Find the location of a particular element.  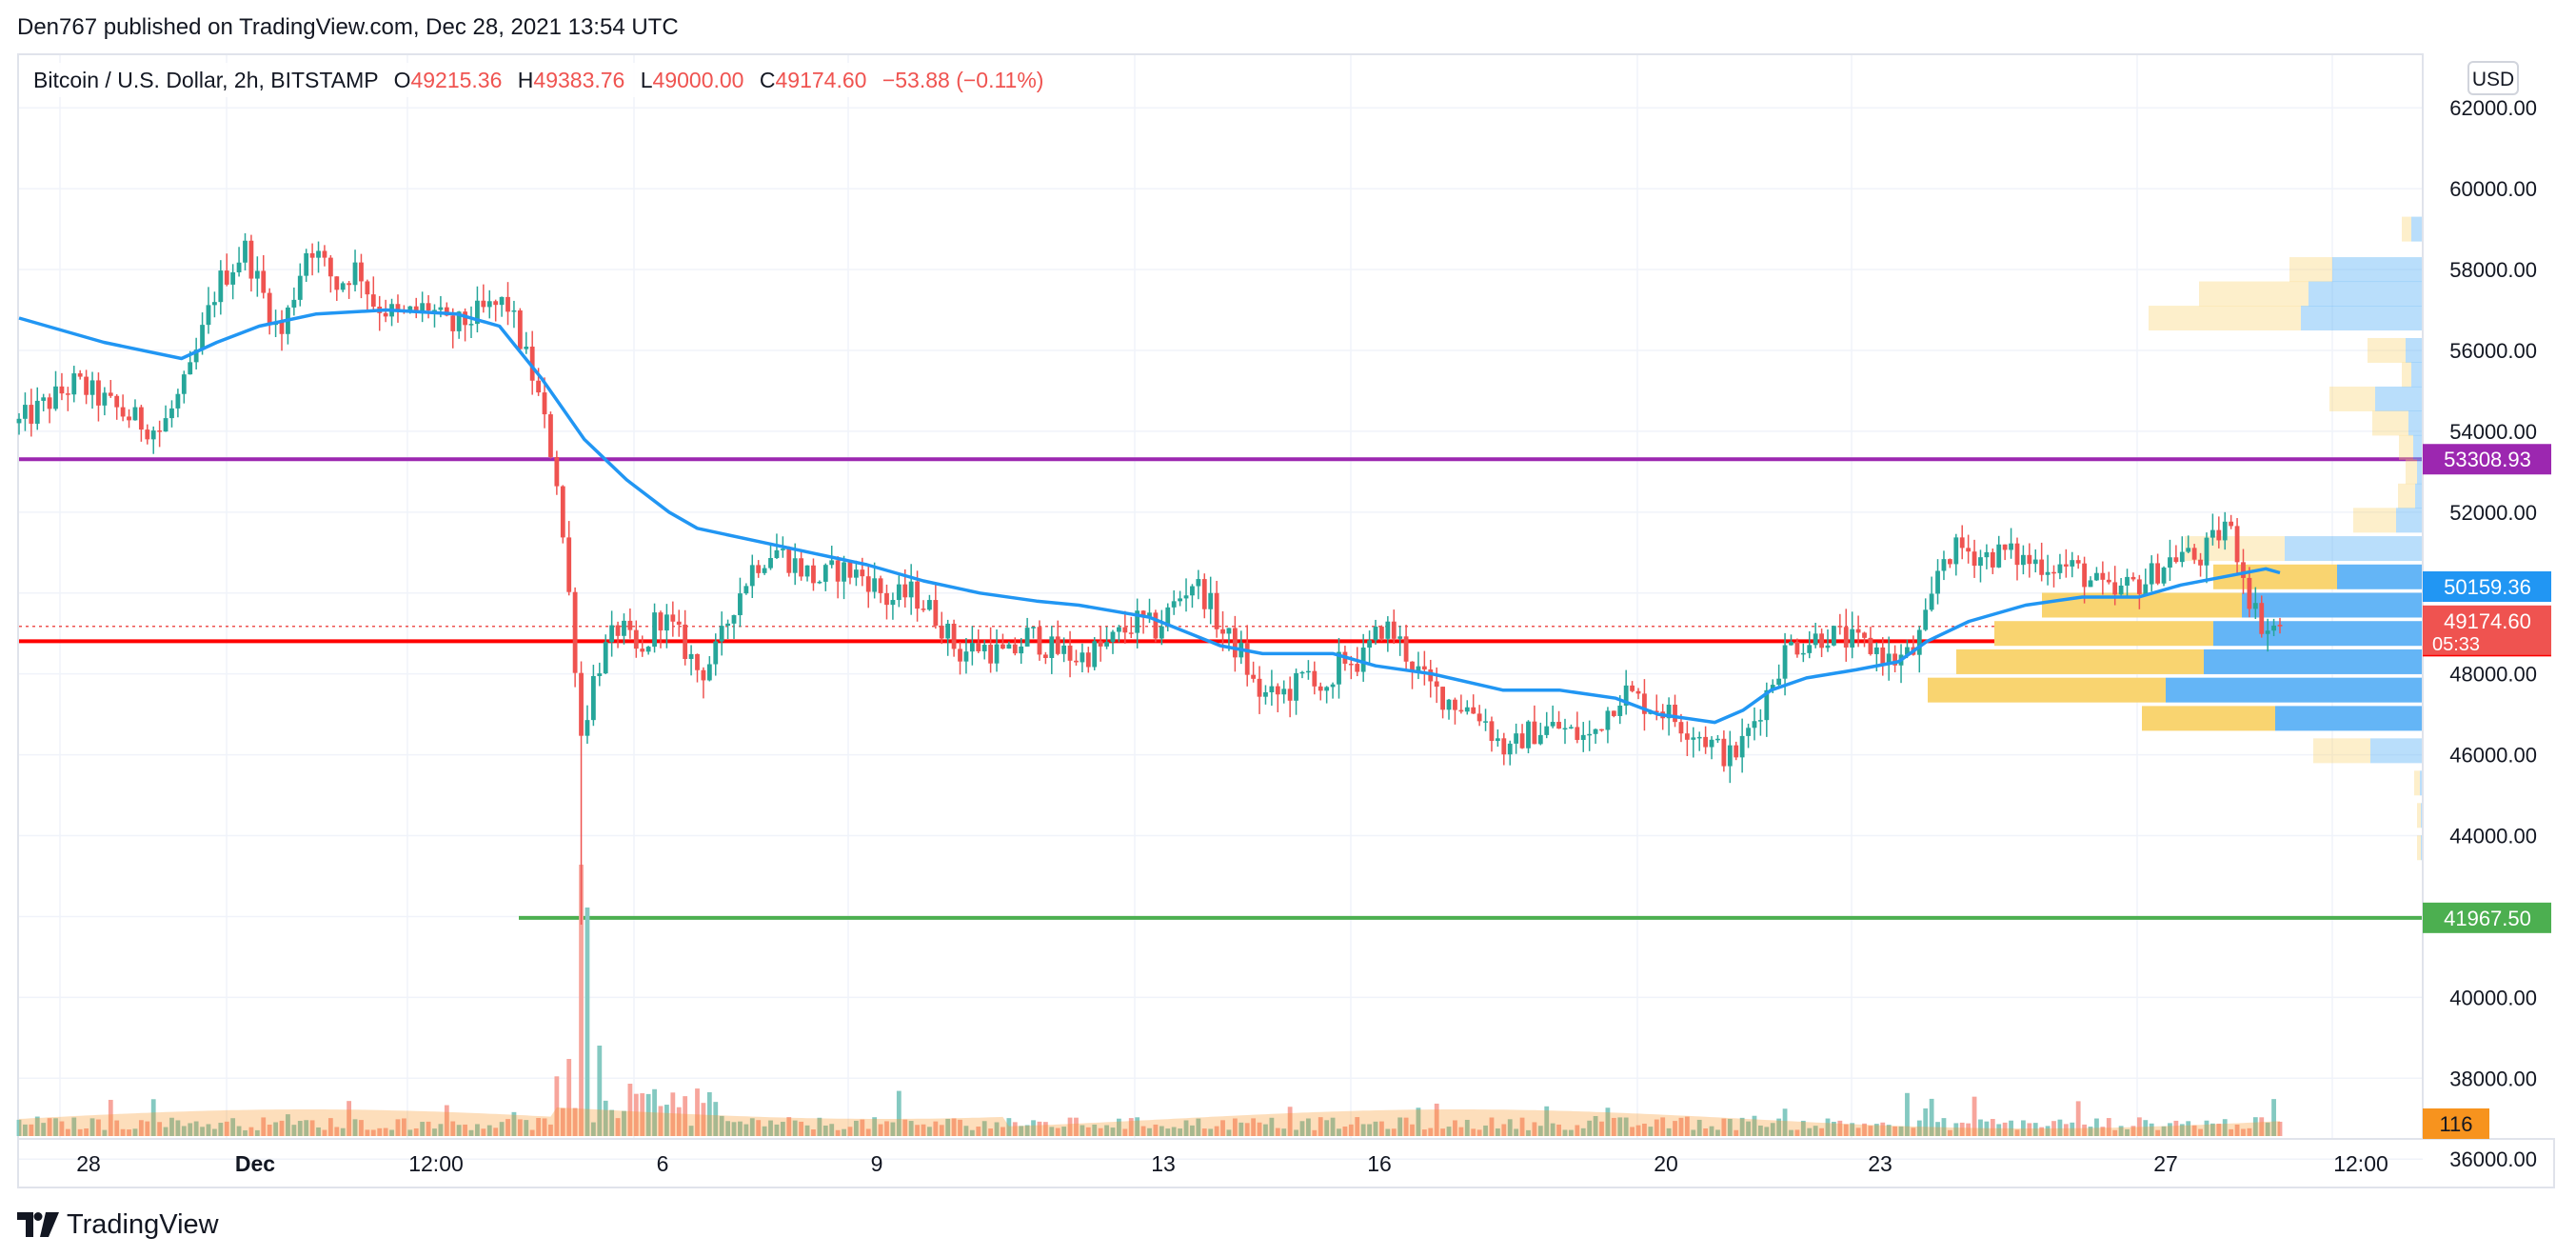

time-tick-label: 12:00 is located at coordinates (436, 1163).